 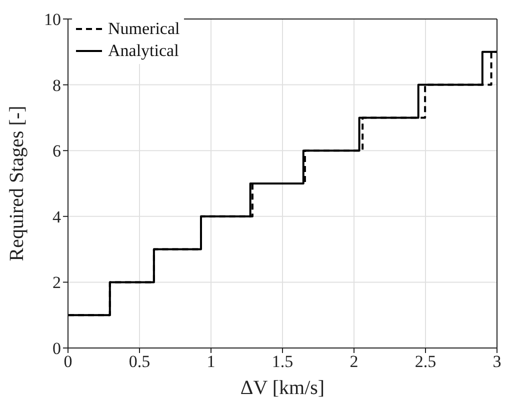 What do you see at coordinates (52, 20) in the screenshot?
I see `y-tick-label: 10` at bounding box center [52, 20].